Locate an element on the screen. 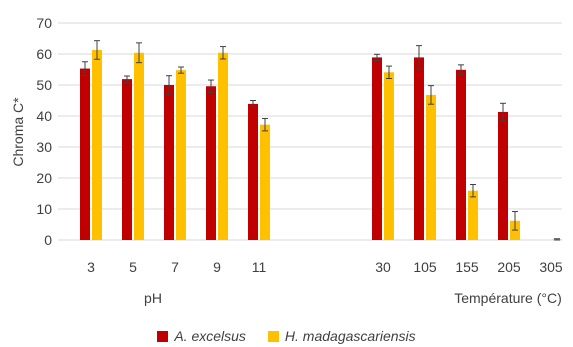 This screenshot has width=573, height=347. legend-item-a-excelsus: A. excelsus is located at coordinates (201, 336).